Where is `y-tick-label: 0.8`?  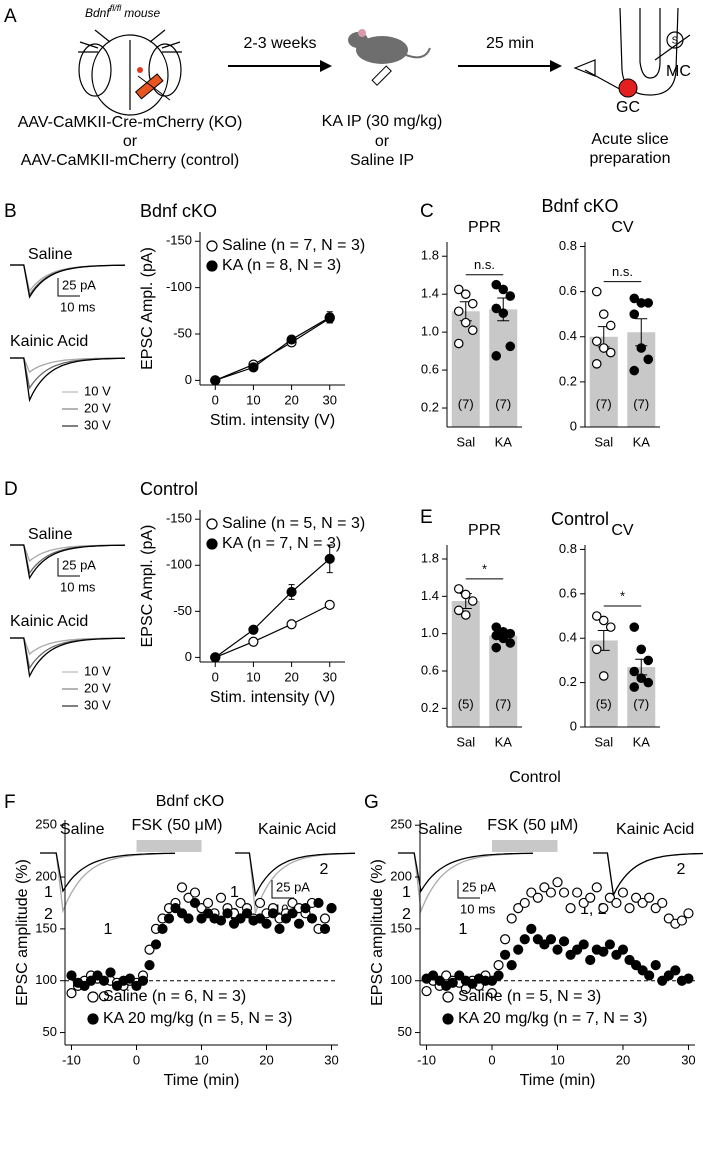
y-tick-label: 0.8 is located at coordinates (568, 548).